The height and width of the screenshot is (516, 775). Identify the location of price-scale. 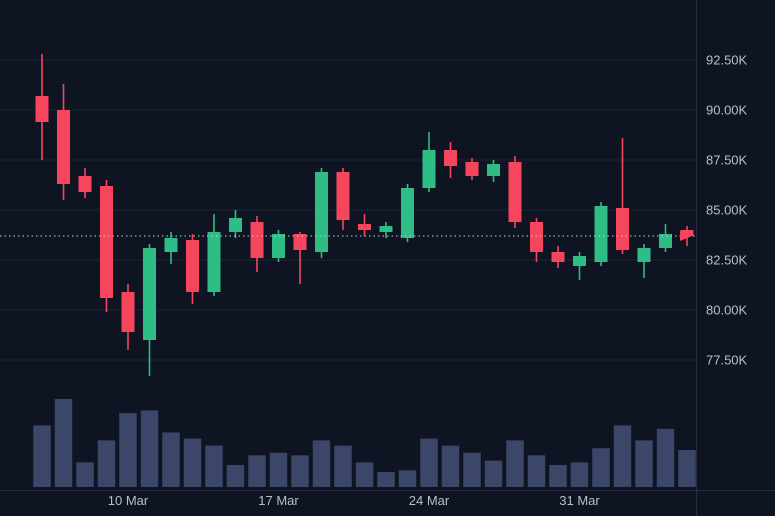
(736, 245).